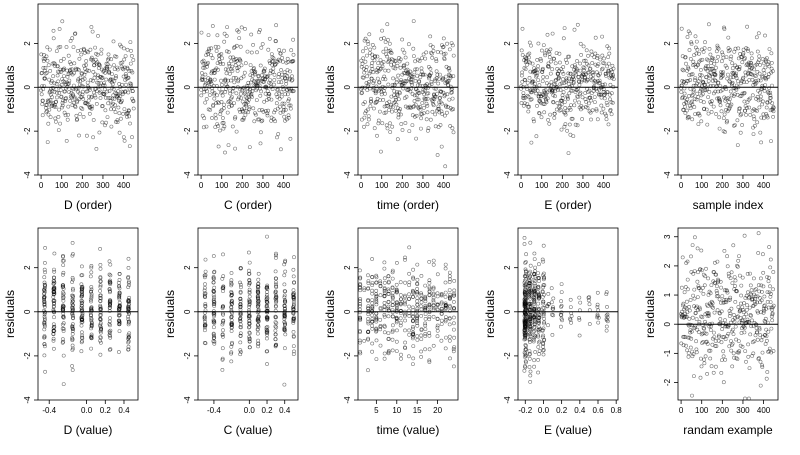  Describe the element at coordinates (249, 310) in the screenshot. I see `scatter-points` at that location.